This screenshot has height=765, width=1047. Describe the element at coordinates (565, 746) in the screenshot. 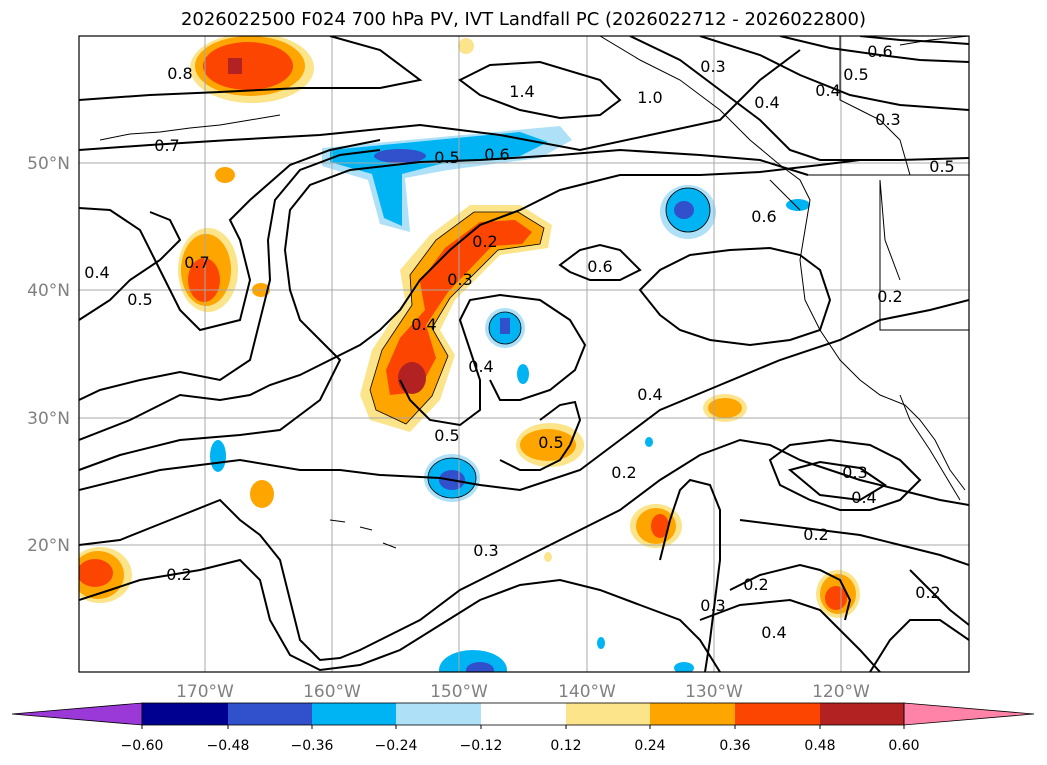

I see `colorbar-tick-label: 0.12` at that location.